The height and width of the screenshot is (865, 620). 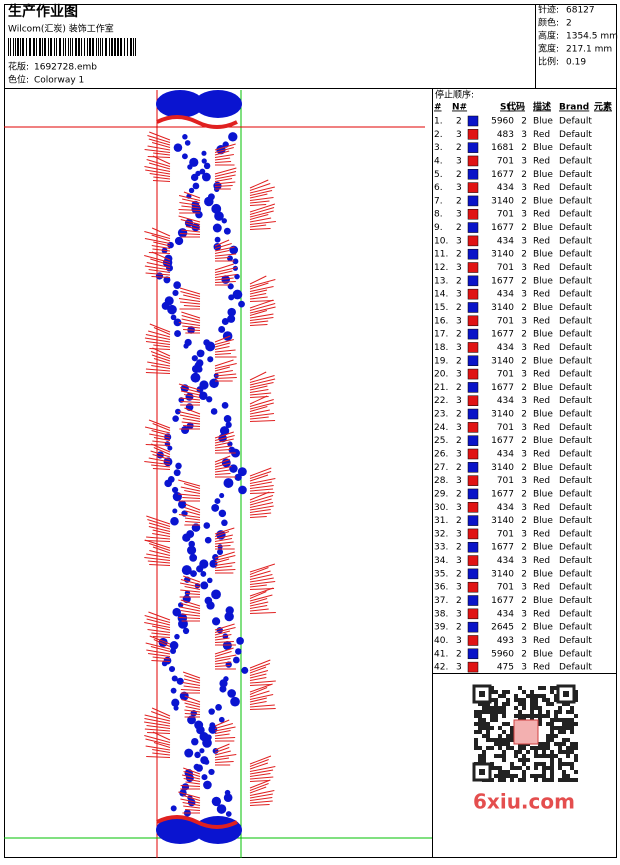 I want to click on cell: 3140, so click(x=502, y=415).